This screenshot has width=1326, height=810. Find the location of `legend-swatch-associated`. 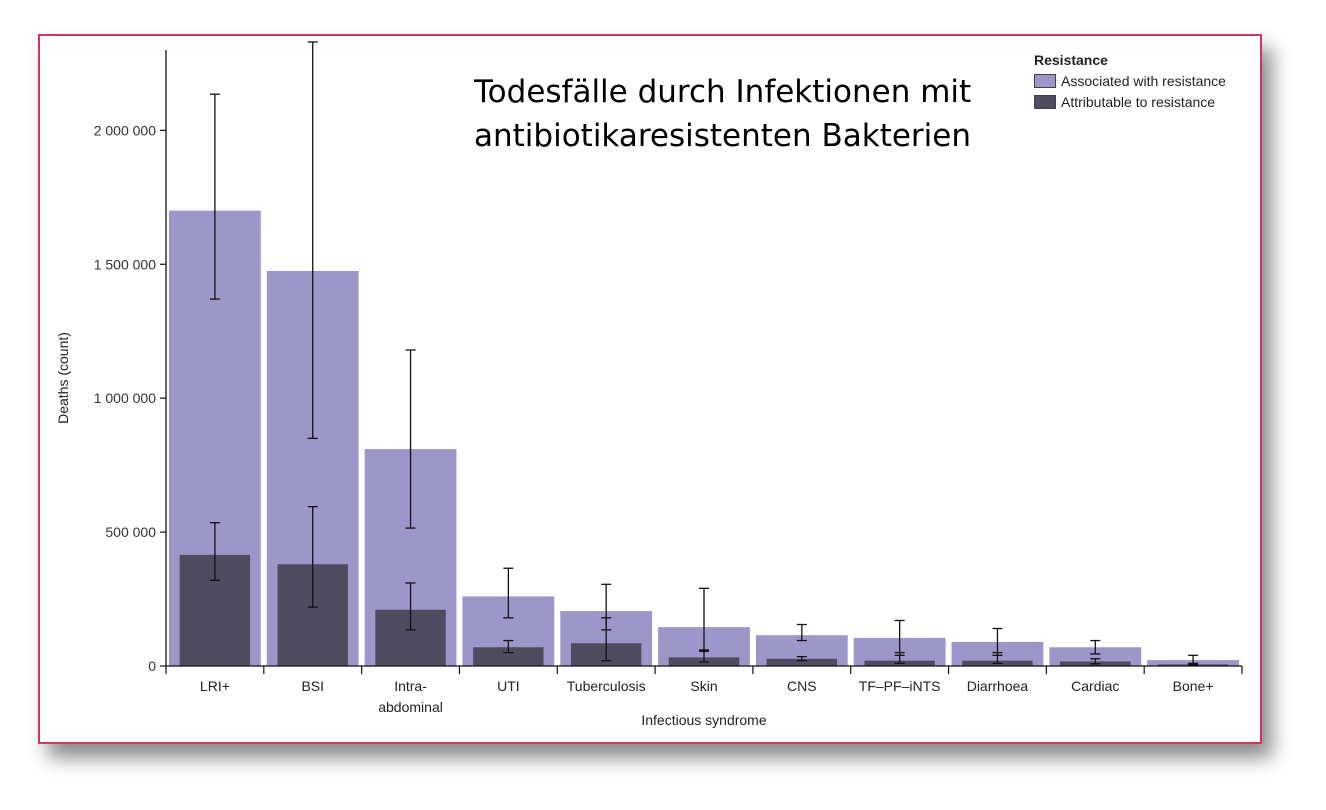

legend-swatch-associated is located at coordinates (1045, 80).